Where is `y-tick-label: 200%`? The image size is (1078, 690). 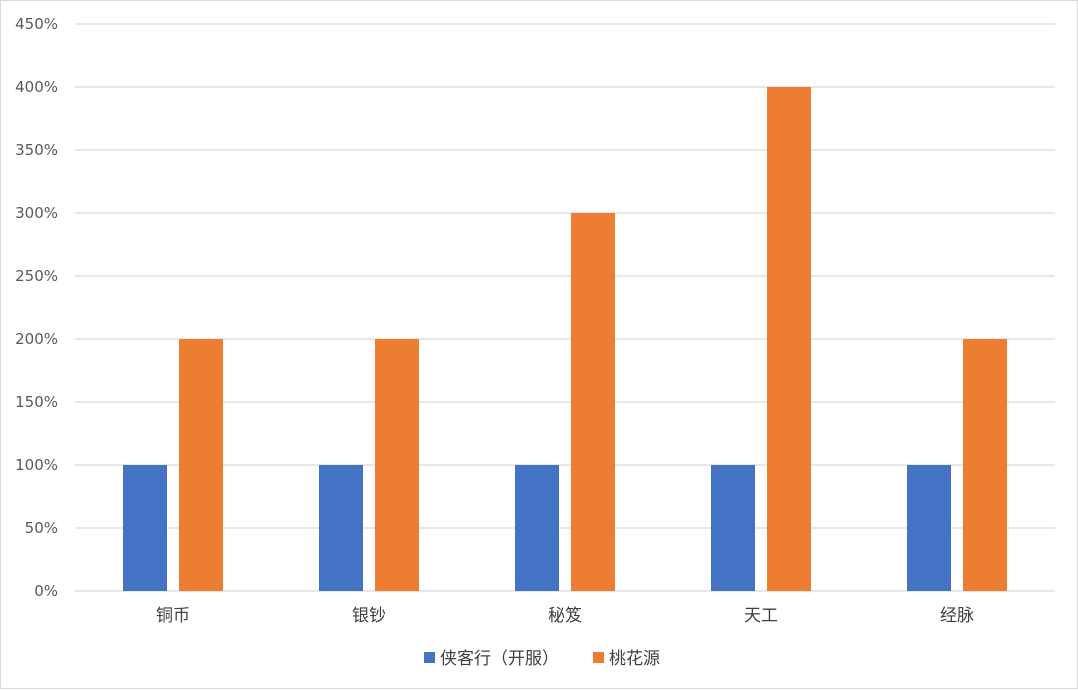
y-tick-label: 200% is located at coordinates (36, 339).